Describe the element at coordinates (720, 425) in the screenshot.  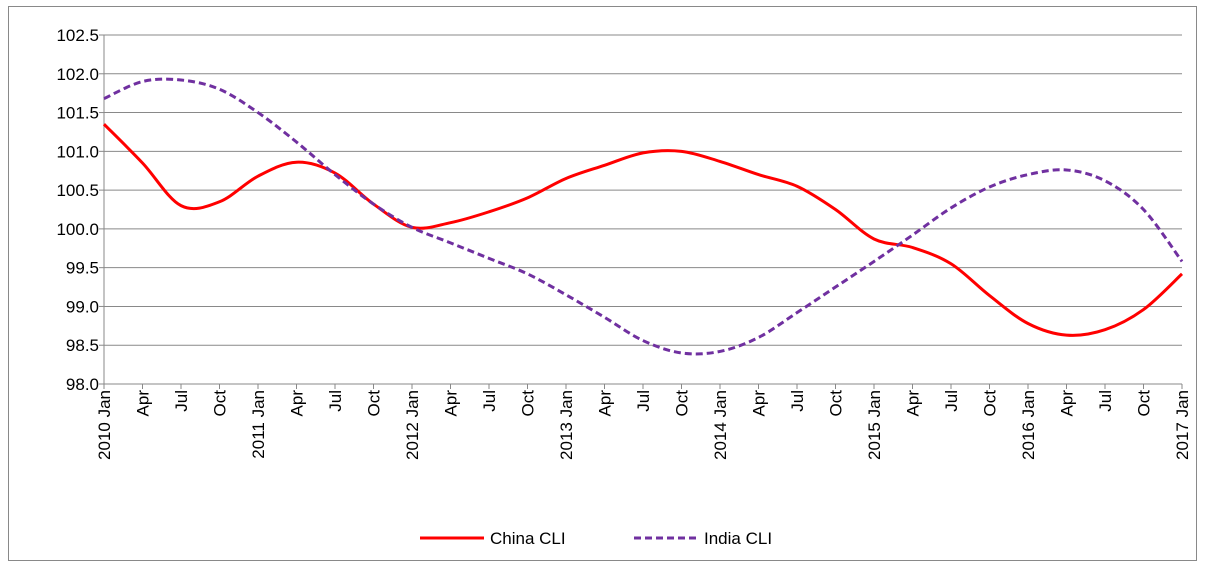
I see `x-tick-label: 2014 Jan` at that location.